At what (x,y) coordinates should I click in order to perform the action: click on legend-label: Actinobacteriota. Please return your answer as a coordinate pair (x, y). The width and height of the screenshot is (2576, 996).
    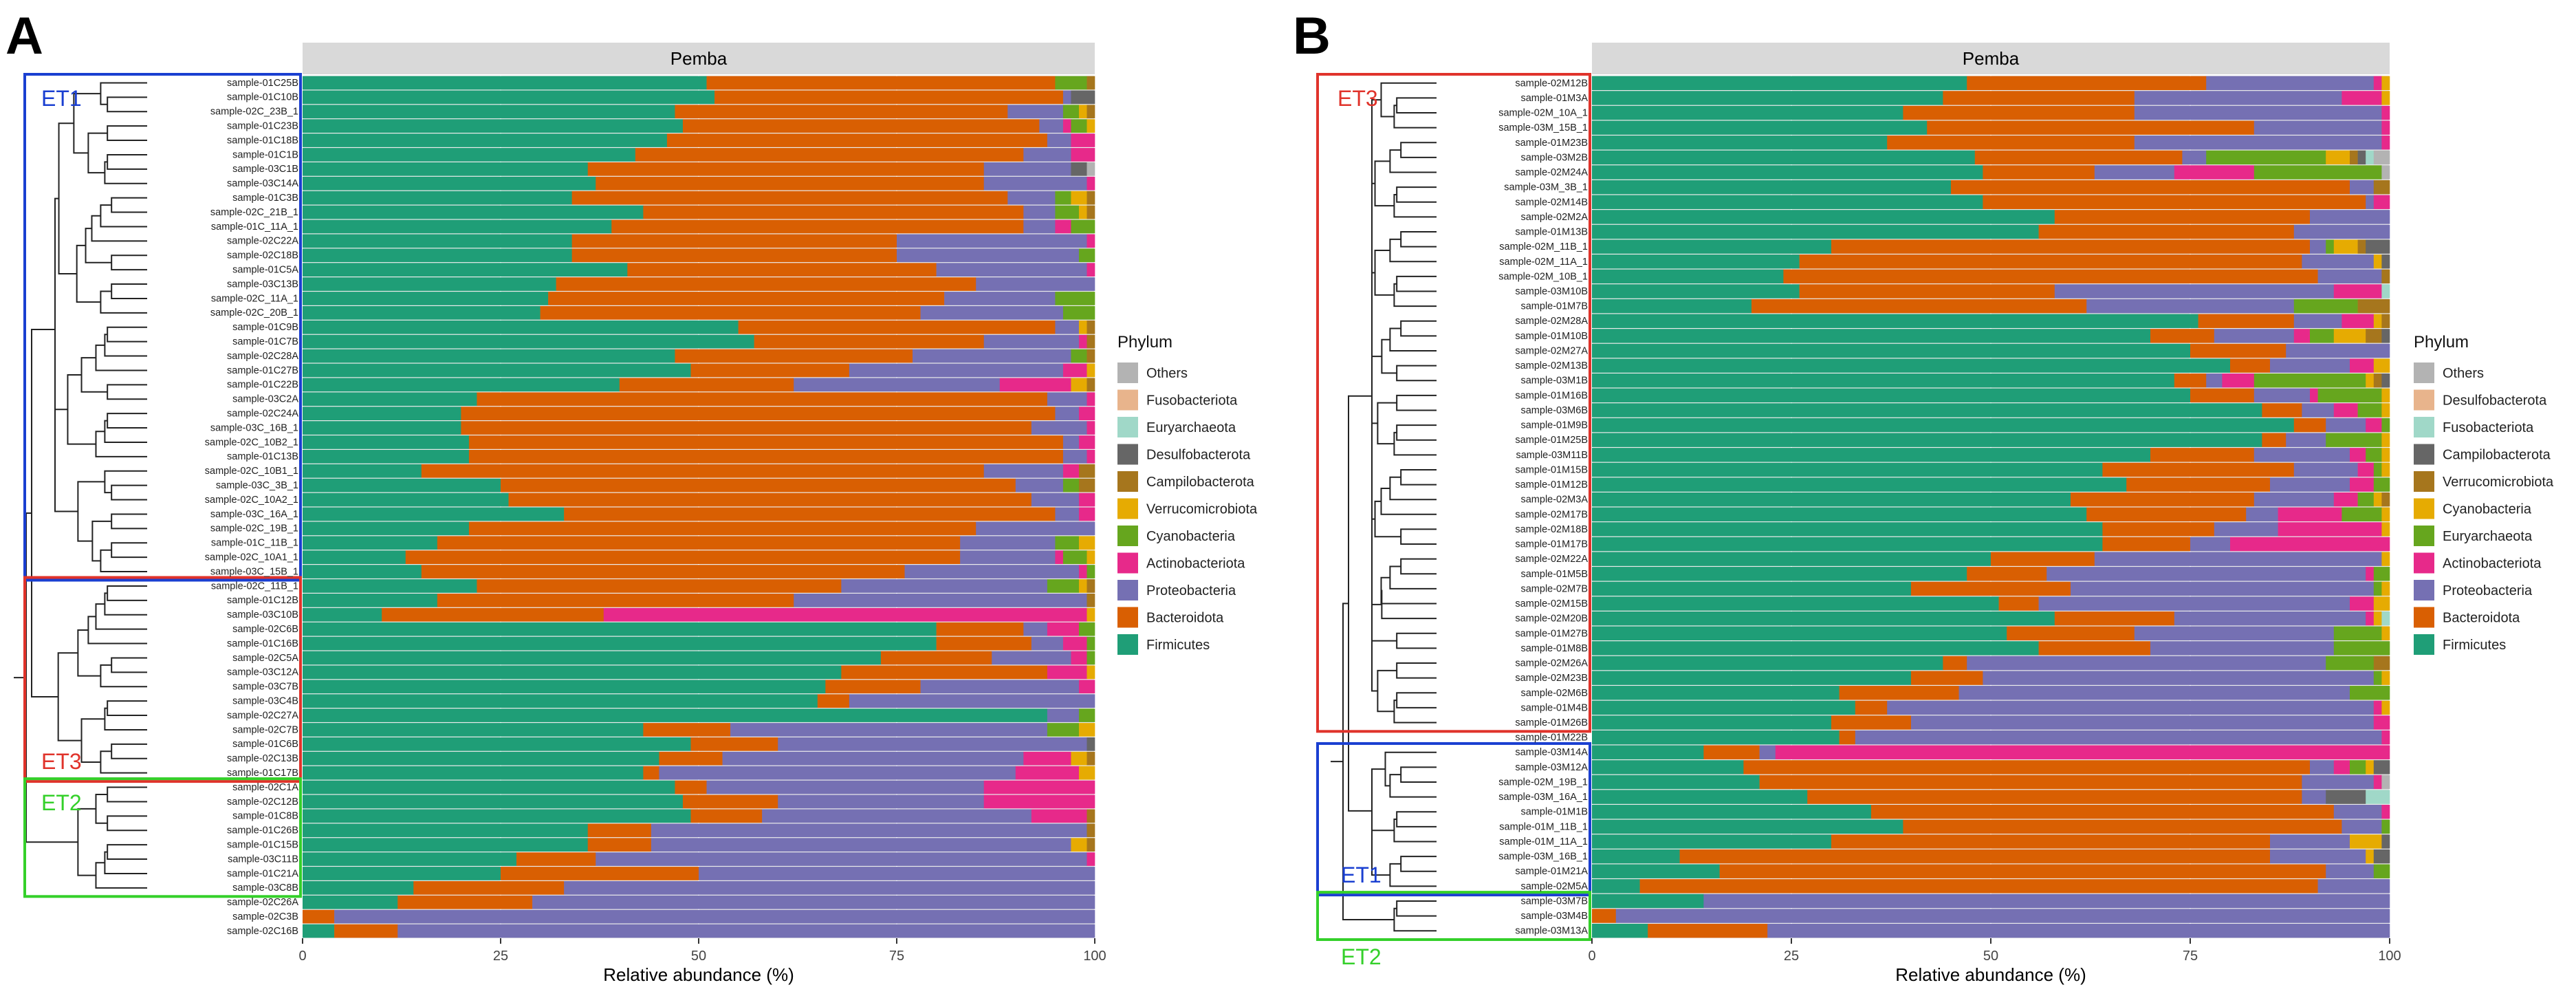
    Looking at the image, I should click on (1195, 564).